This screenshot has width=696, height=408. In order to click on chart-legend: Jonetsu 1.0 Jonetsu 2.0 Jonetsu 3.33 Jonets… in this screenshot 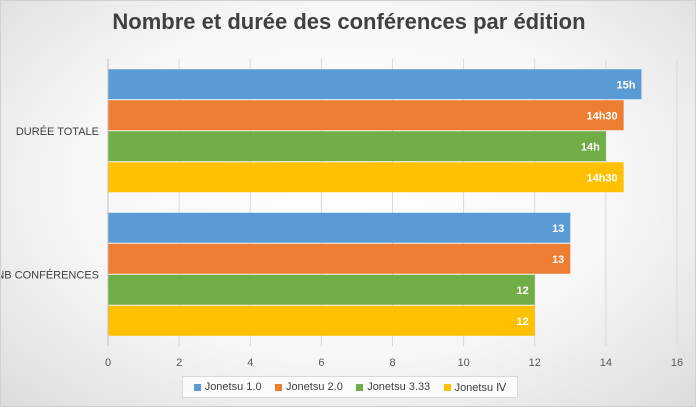, I will do `click(350, 387)`.